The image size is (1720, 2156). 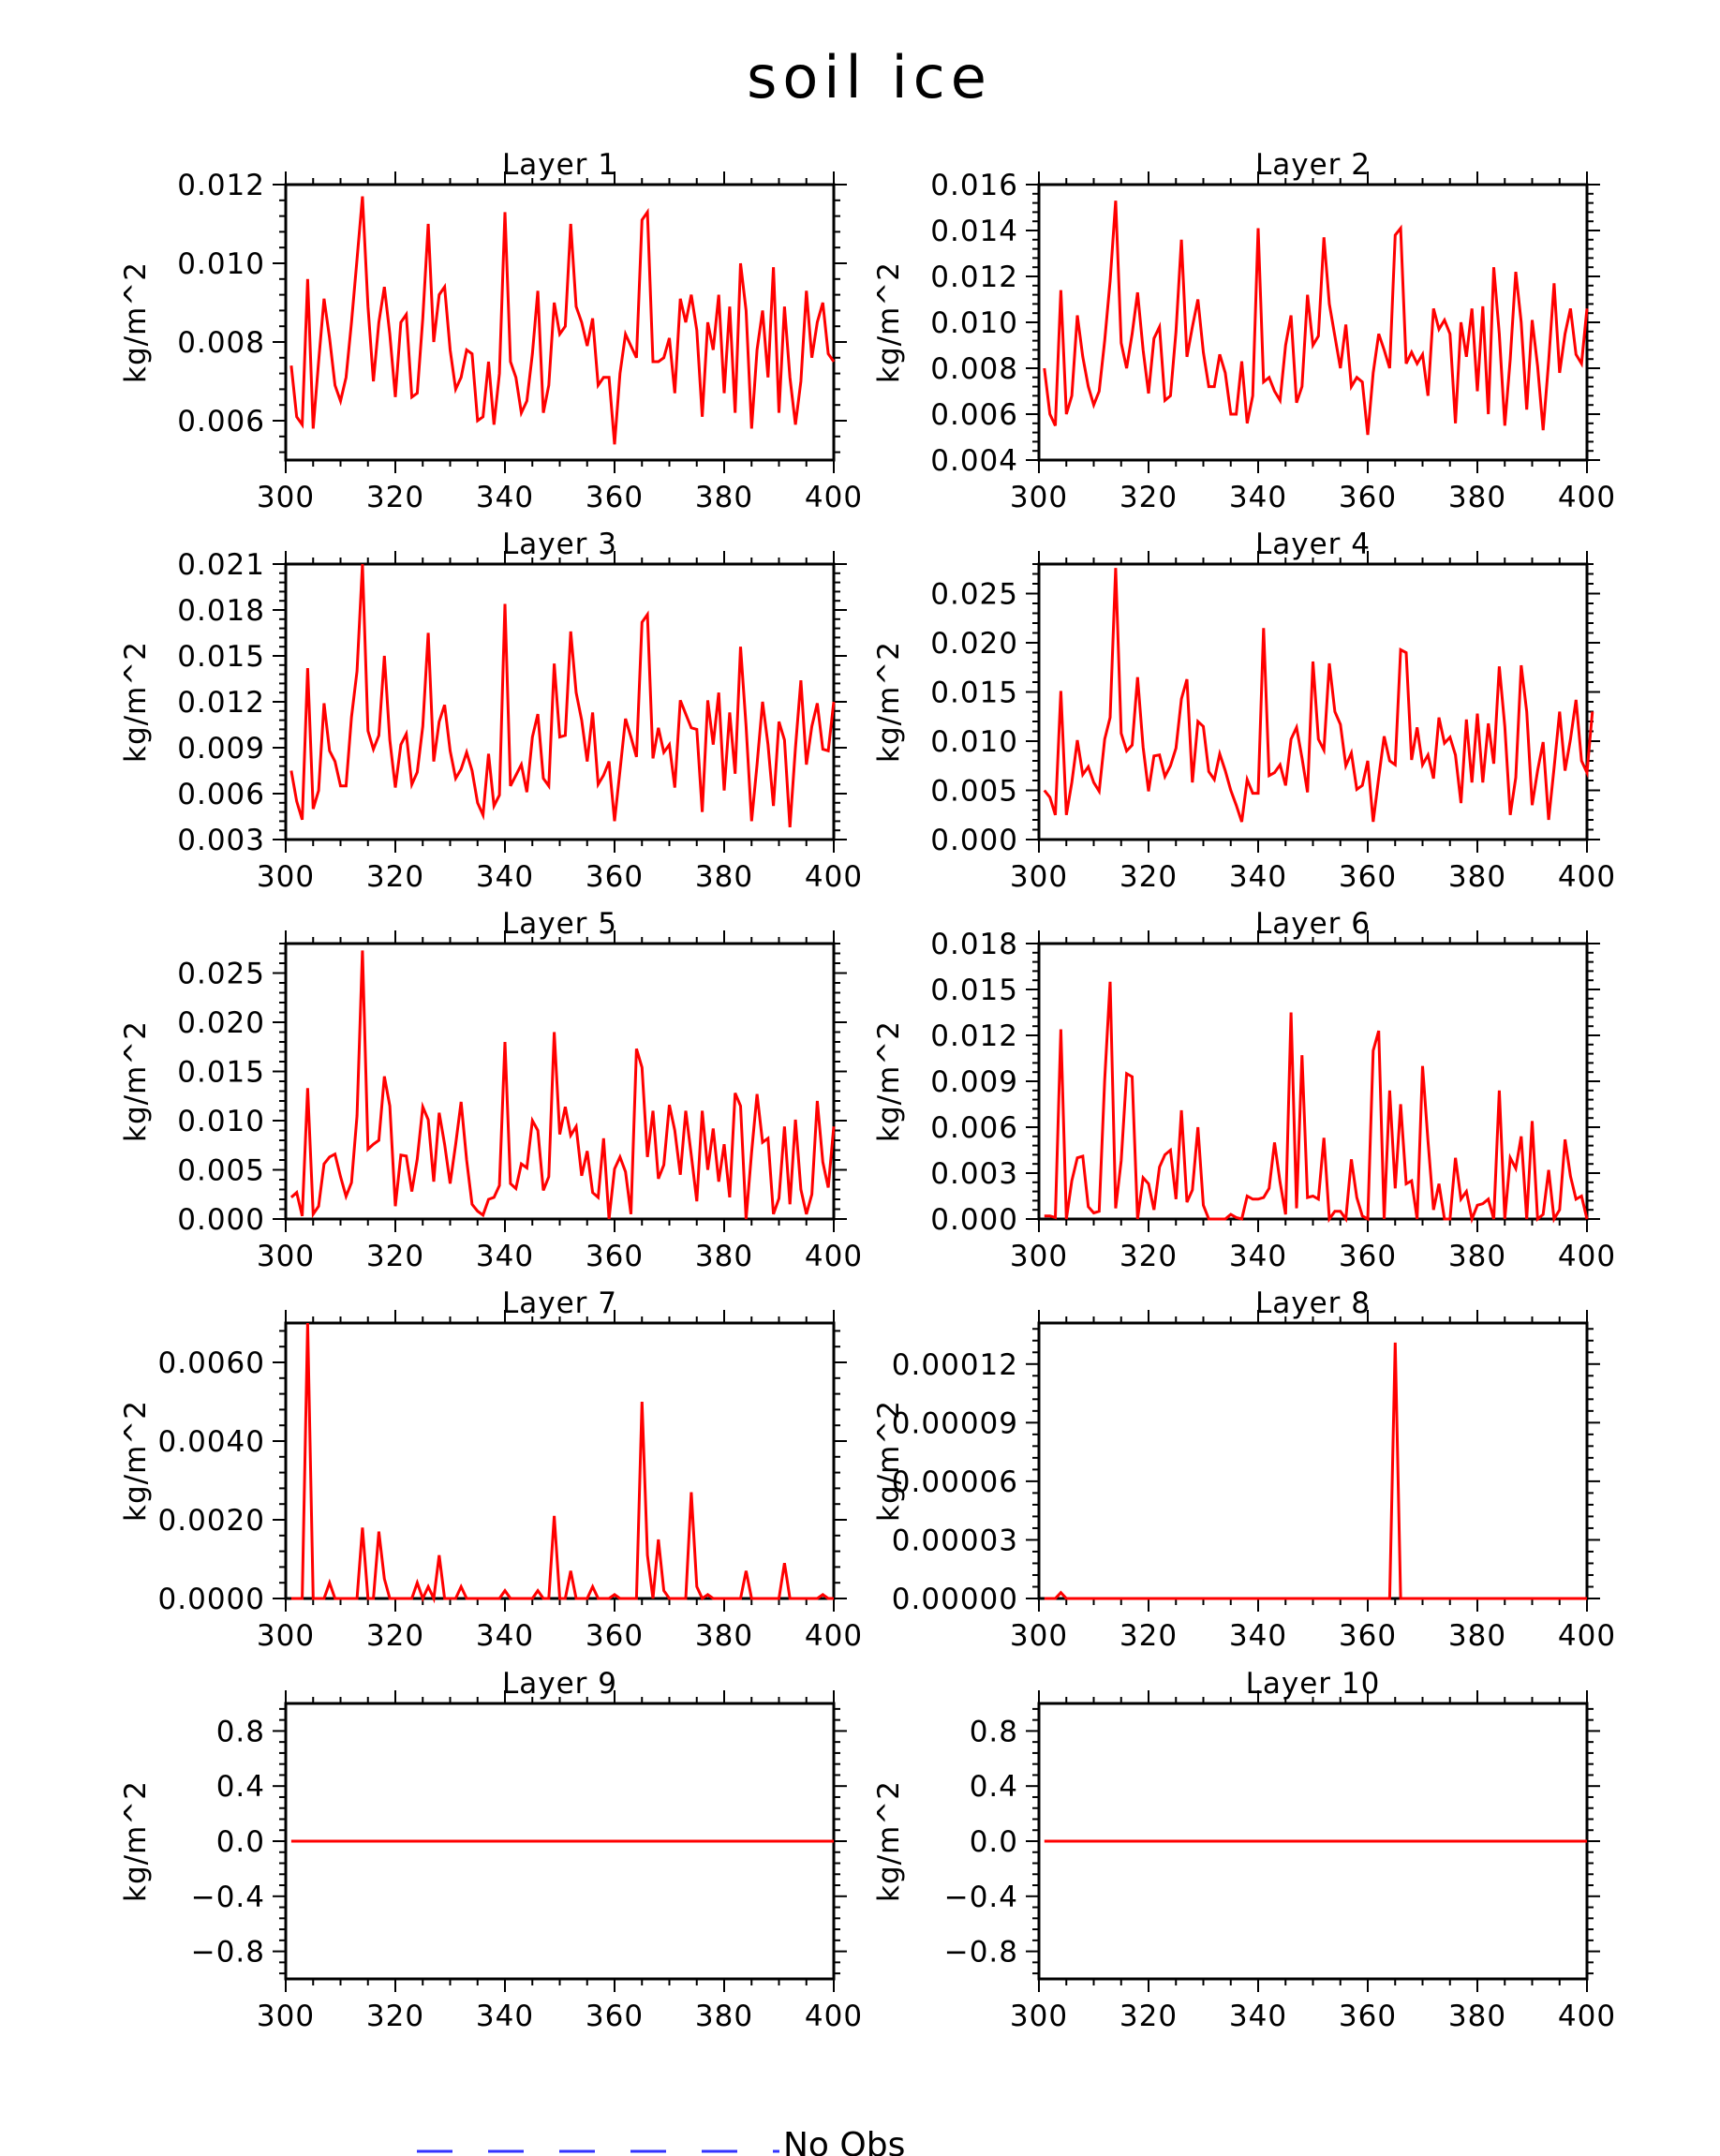 I want to click on layer-3-x-tick-label: 380, so click(x=724, y=877).